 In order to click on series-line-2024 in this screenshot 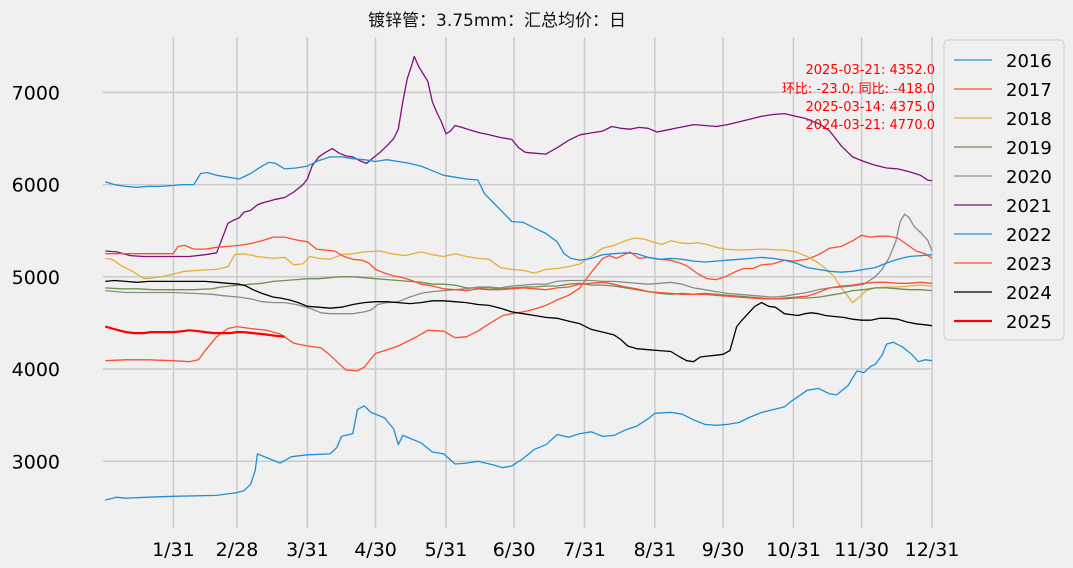, I will do `click(519, 321)`.